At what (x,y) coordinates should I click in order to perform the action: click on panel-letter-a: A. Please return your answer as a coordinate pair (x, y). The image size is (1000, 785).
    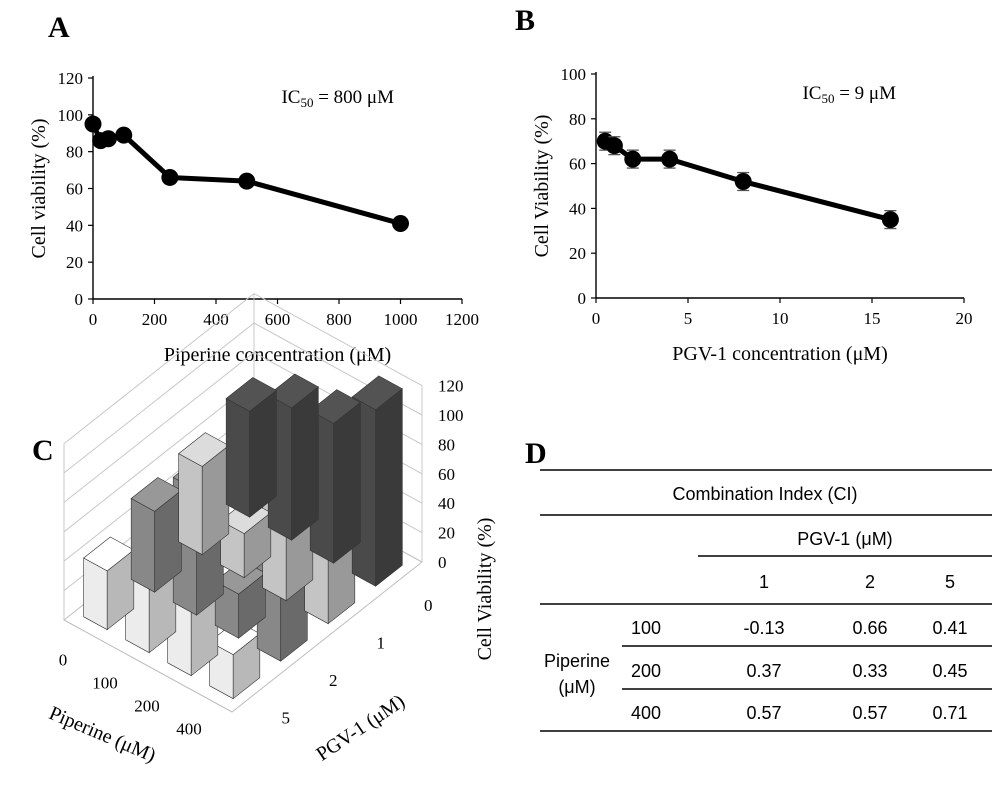
    Looking at the image, I should click on (59, 27).